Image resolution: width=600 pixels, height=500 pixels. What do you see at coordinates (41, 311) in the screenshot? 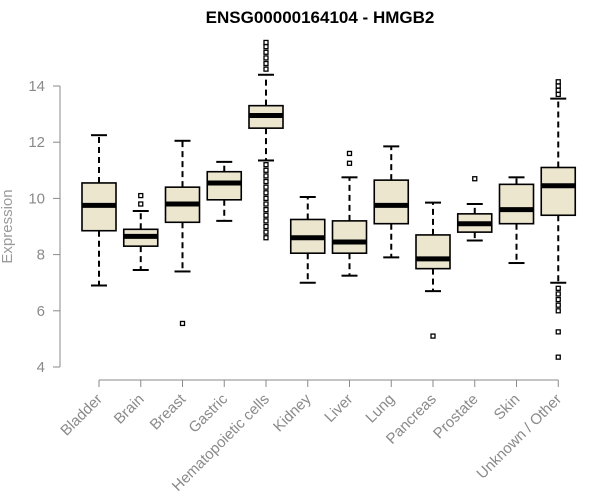
I see `y-tick-label: 6` at bounding box center [41, 311].